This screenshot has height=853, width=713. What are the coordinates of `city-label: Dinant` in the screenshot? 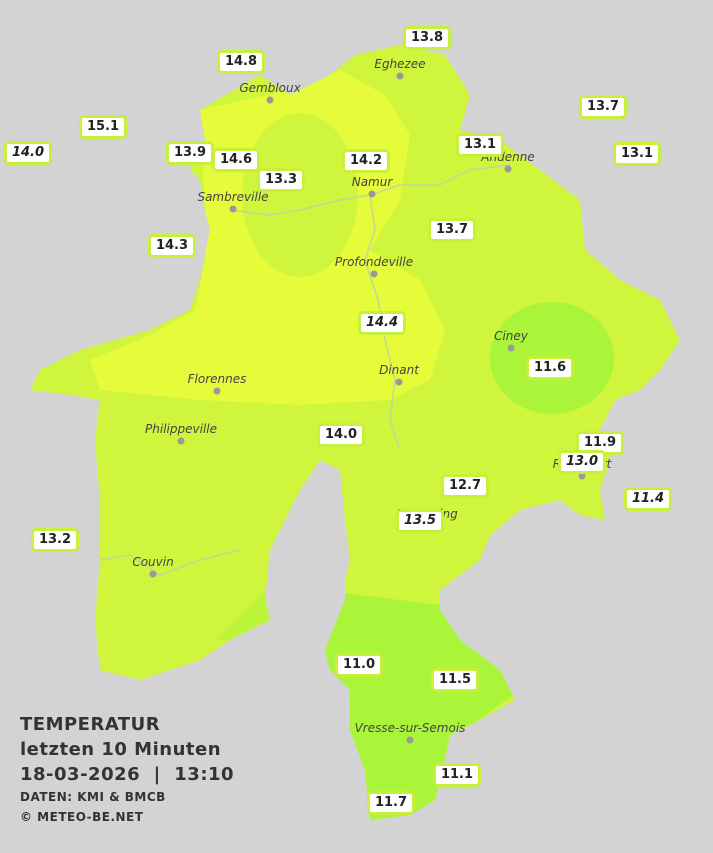 It's located at (399, 370).